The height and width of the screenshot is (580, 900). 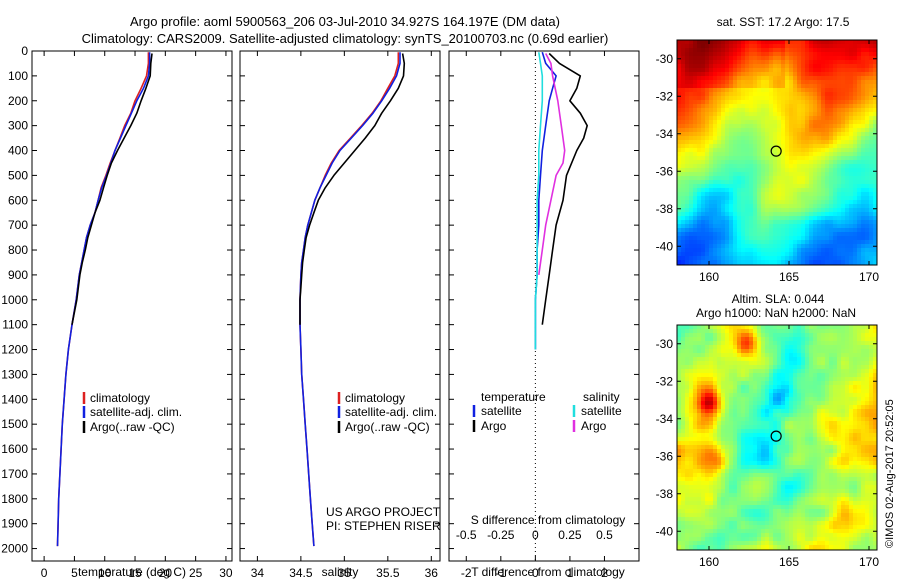 What do you see at coordinates (18, 225) in the screenshot?
I see `y-tick-label: 700` at bounding box center [18, 225].